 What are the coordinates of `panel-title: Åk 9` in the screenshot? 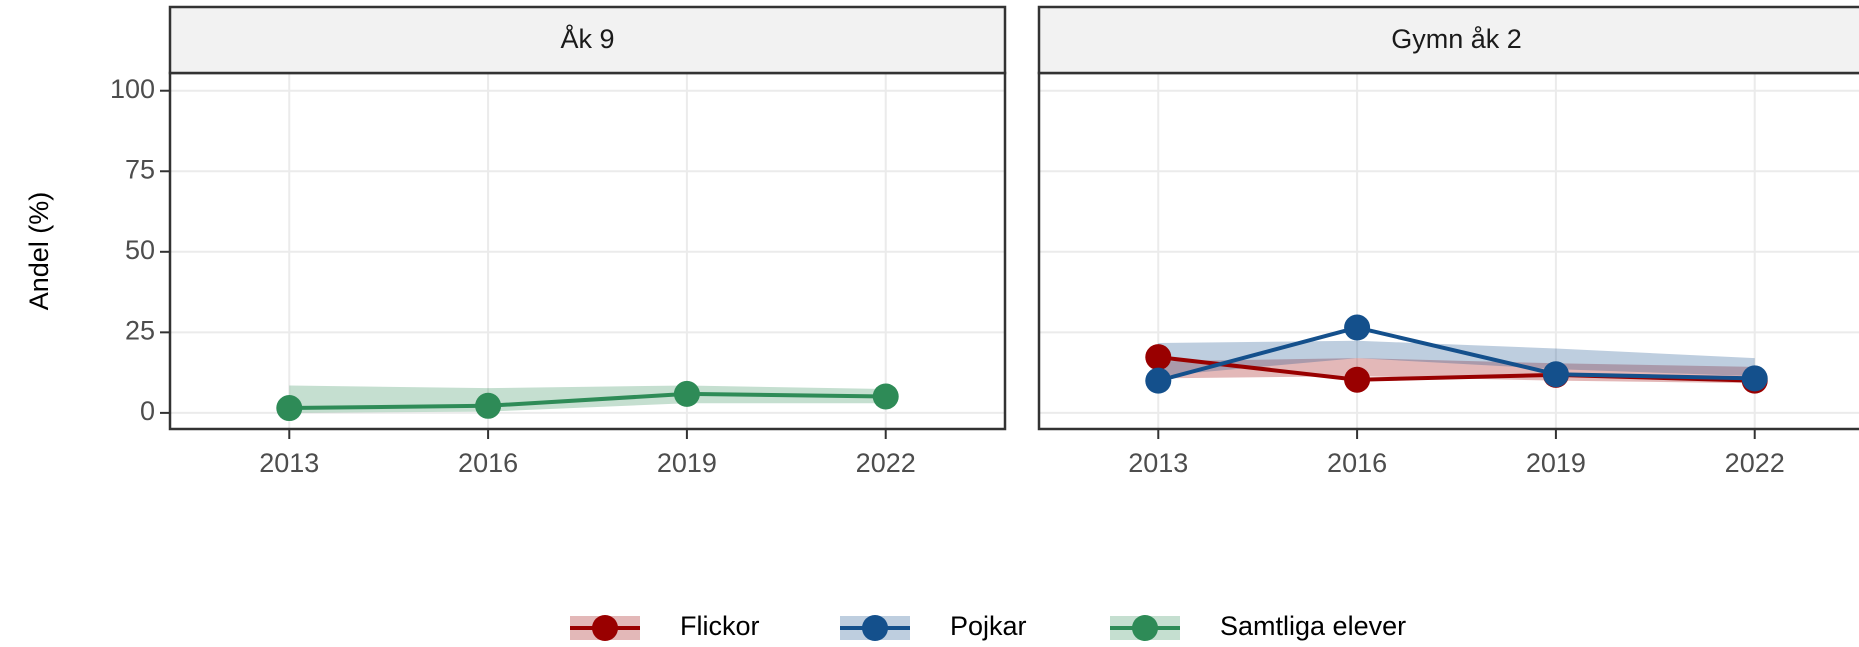 It's located at (587, 38).